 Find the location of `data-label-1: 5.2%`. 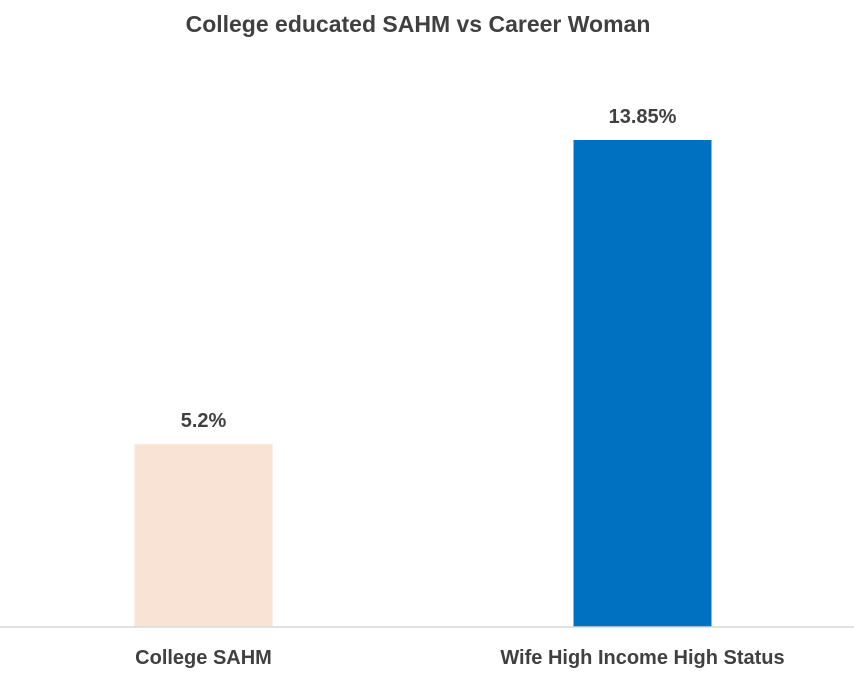

data-label-1: 5.2% is located at coordinates (204, 421).